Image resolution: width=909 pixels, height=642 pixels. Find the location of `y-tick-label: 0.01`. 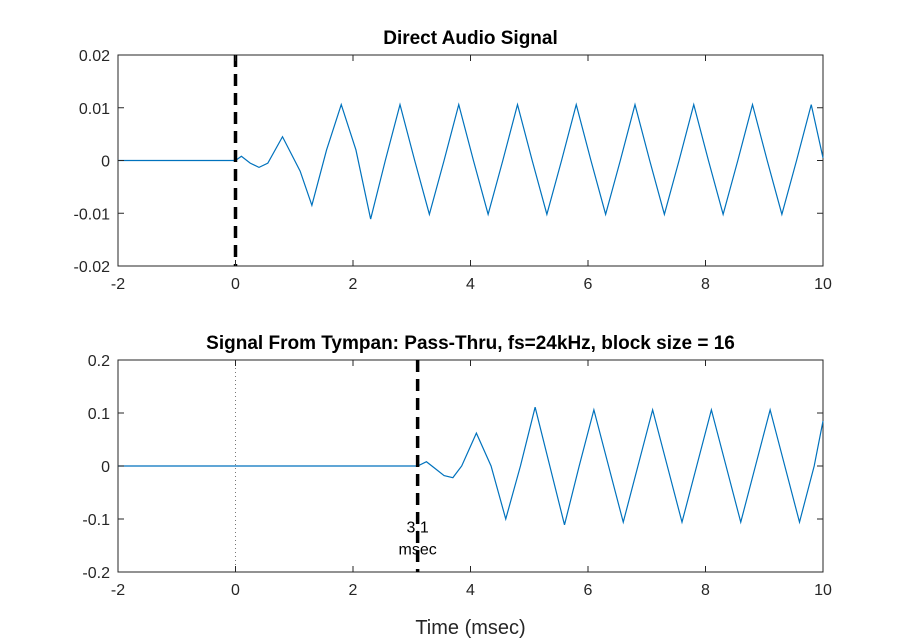

y-tick-label: 0.01 is located at coordinates (94, 109).